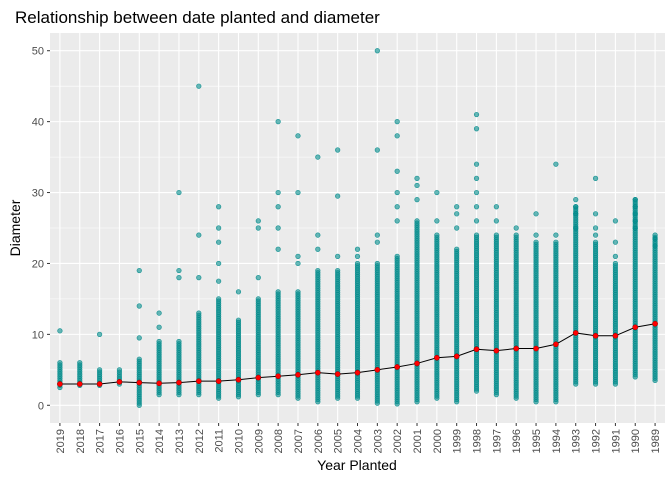 The image size is (672, 485). What do you see at coordinates (597, 441) in the screenshot?
I see `x-tick-label: 1992` at bounding box center [597, 441].